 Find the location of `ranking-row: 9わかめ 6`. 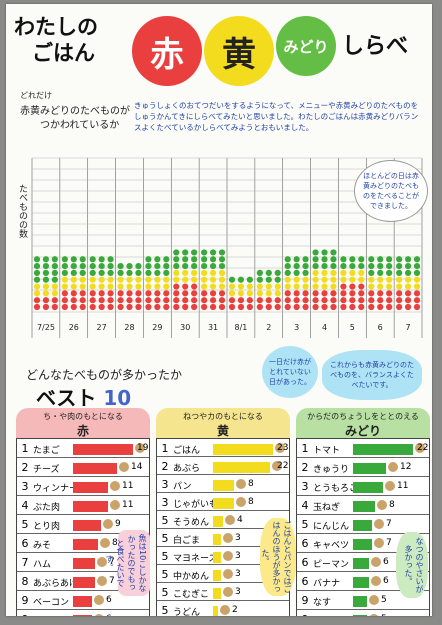

ranking-row: 9わかめ 6 is located at coordinates (83, 613).